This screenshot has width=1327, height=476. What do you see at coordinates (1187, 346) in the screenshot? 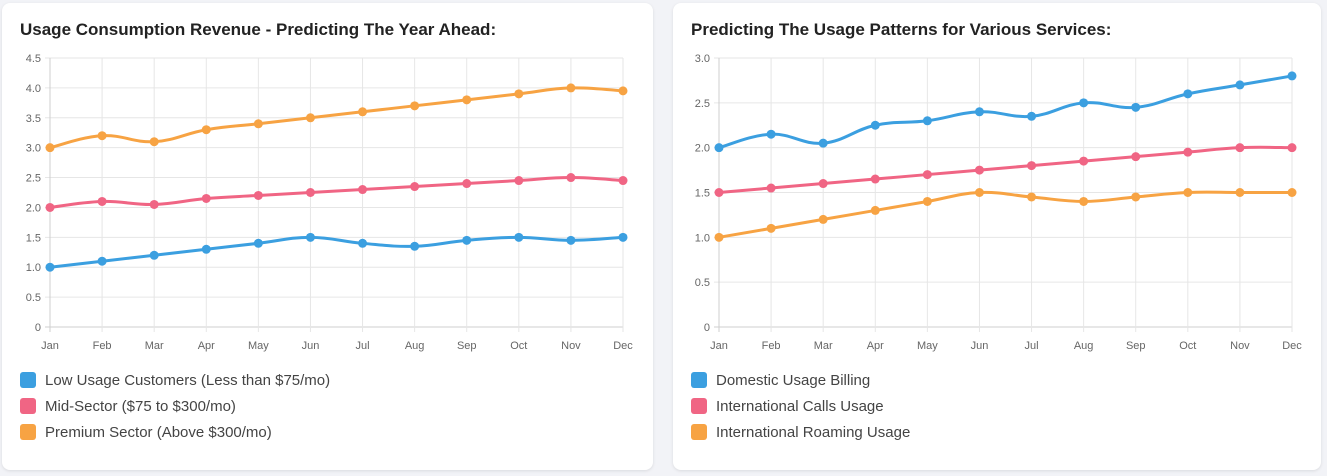
I see `x-tick-label: Oct` at bounding box center [1187, 346].